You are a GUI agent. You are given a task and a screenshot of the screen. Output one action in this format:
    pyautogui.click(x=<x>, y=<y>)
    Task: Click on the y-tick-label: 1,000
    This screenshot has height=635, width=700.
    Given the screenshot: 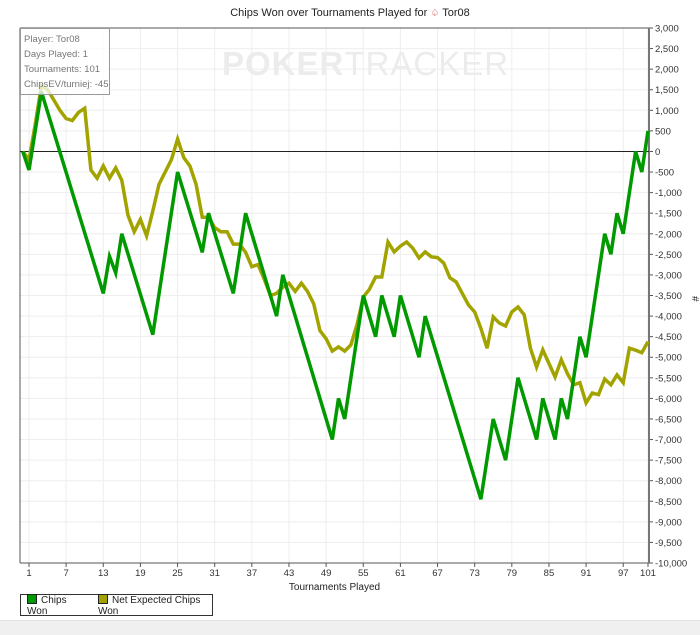 What is the action you would take?
    pyautogui.click(x=667, y=111)
    